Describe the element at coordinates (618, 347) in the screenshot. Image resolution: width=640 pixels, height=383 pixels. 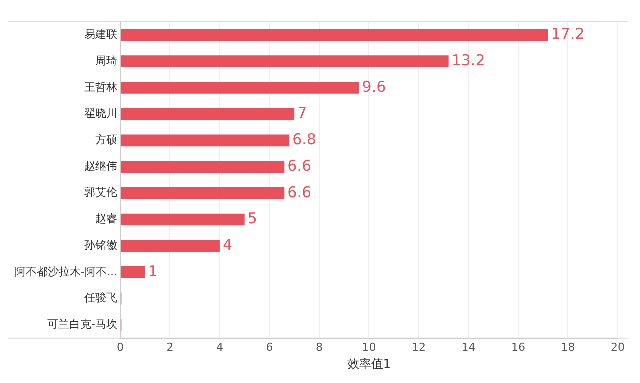
I see `x-tick-label: 20` at that location.